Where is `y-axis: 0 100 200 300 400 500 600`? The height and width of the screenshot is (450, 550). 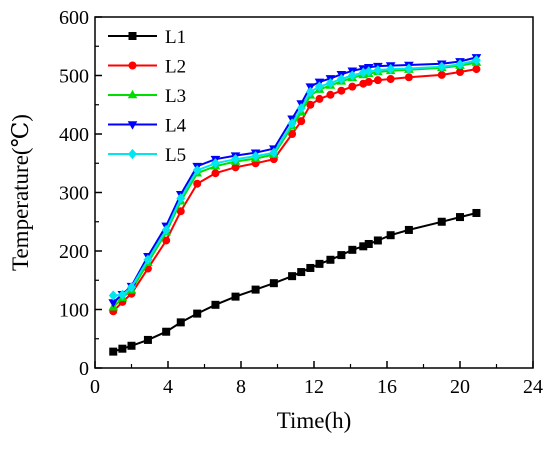 y-axis: 0 100 200 300 400 500 600 is located at coordinates (80, 193).